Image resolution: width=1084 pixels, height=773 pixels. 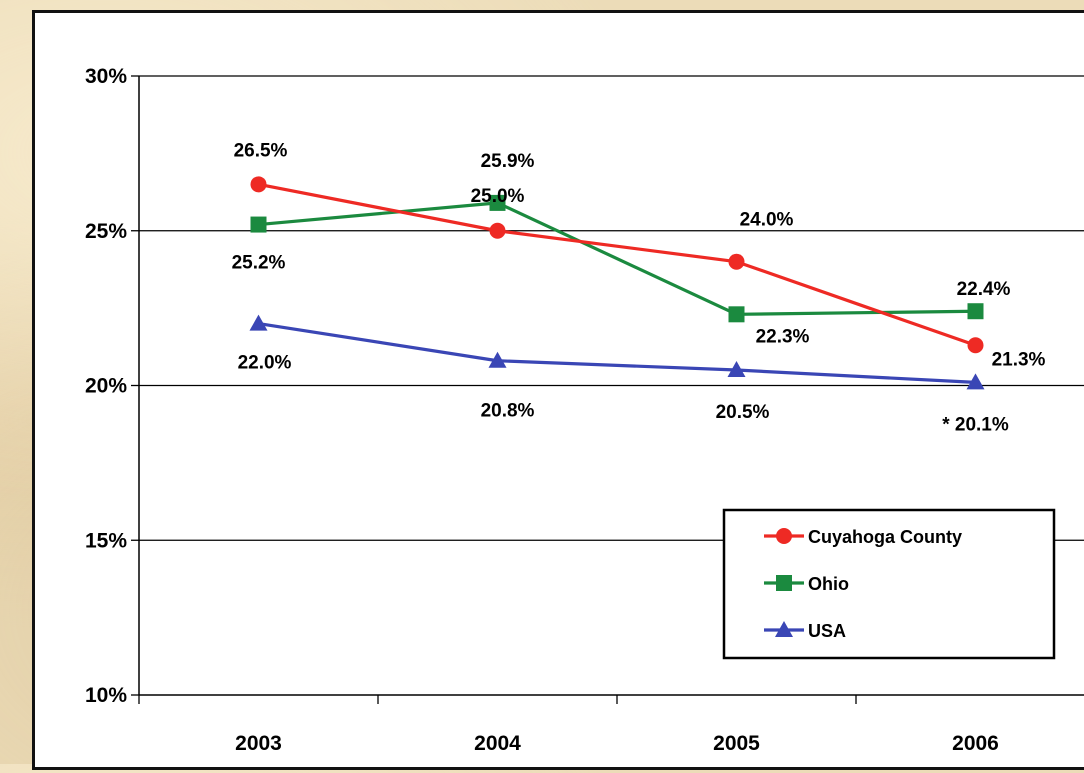 What do you see at coordinates (259, 263) in the screenshot?
I see `data-label: 25.2%` at bounding box center [259, 263].